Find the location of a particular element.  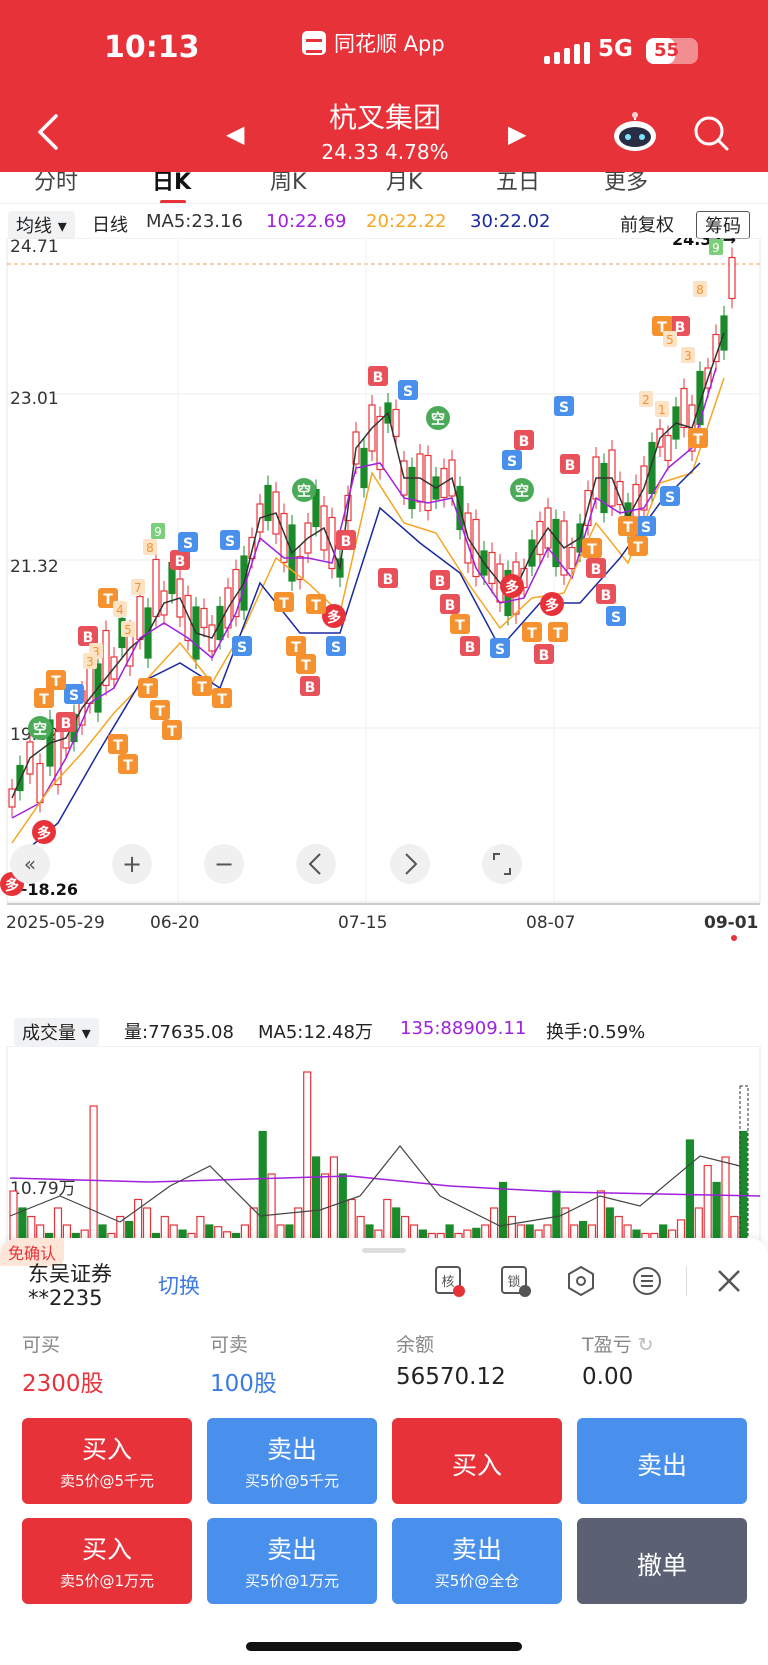

tab-daily: 日K is located at coordinates (172, 183).